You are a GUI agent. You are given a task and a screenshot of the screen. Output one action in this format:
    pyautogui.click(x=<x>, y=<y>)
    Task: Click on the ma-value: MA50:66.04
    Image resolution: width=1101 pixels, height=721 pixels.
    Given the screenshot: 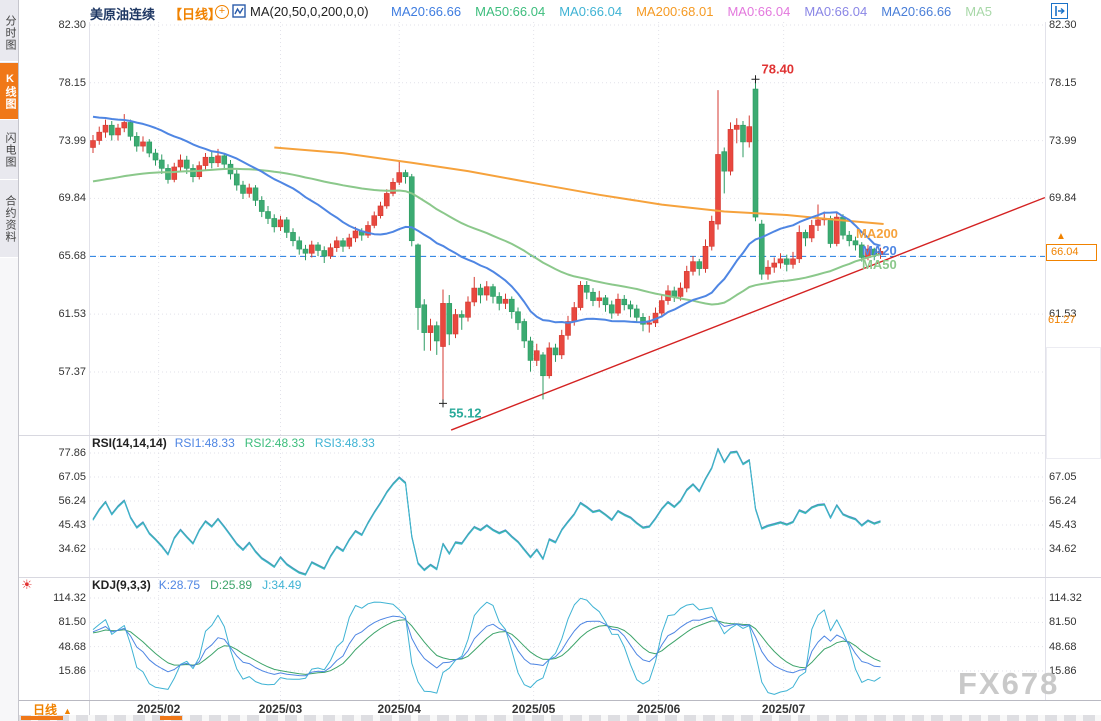 What is the action you would take?
    pyautogui.click(x=510, y=11)
    